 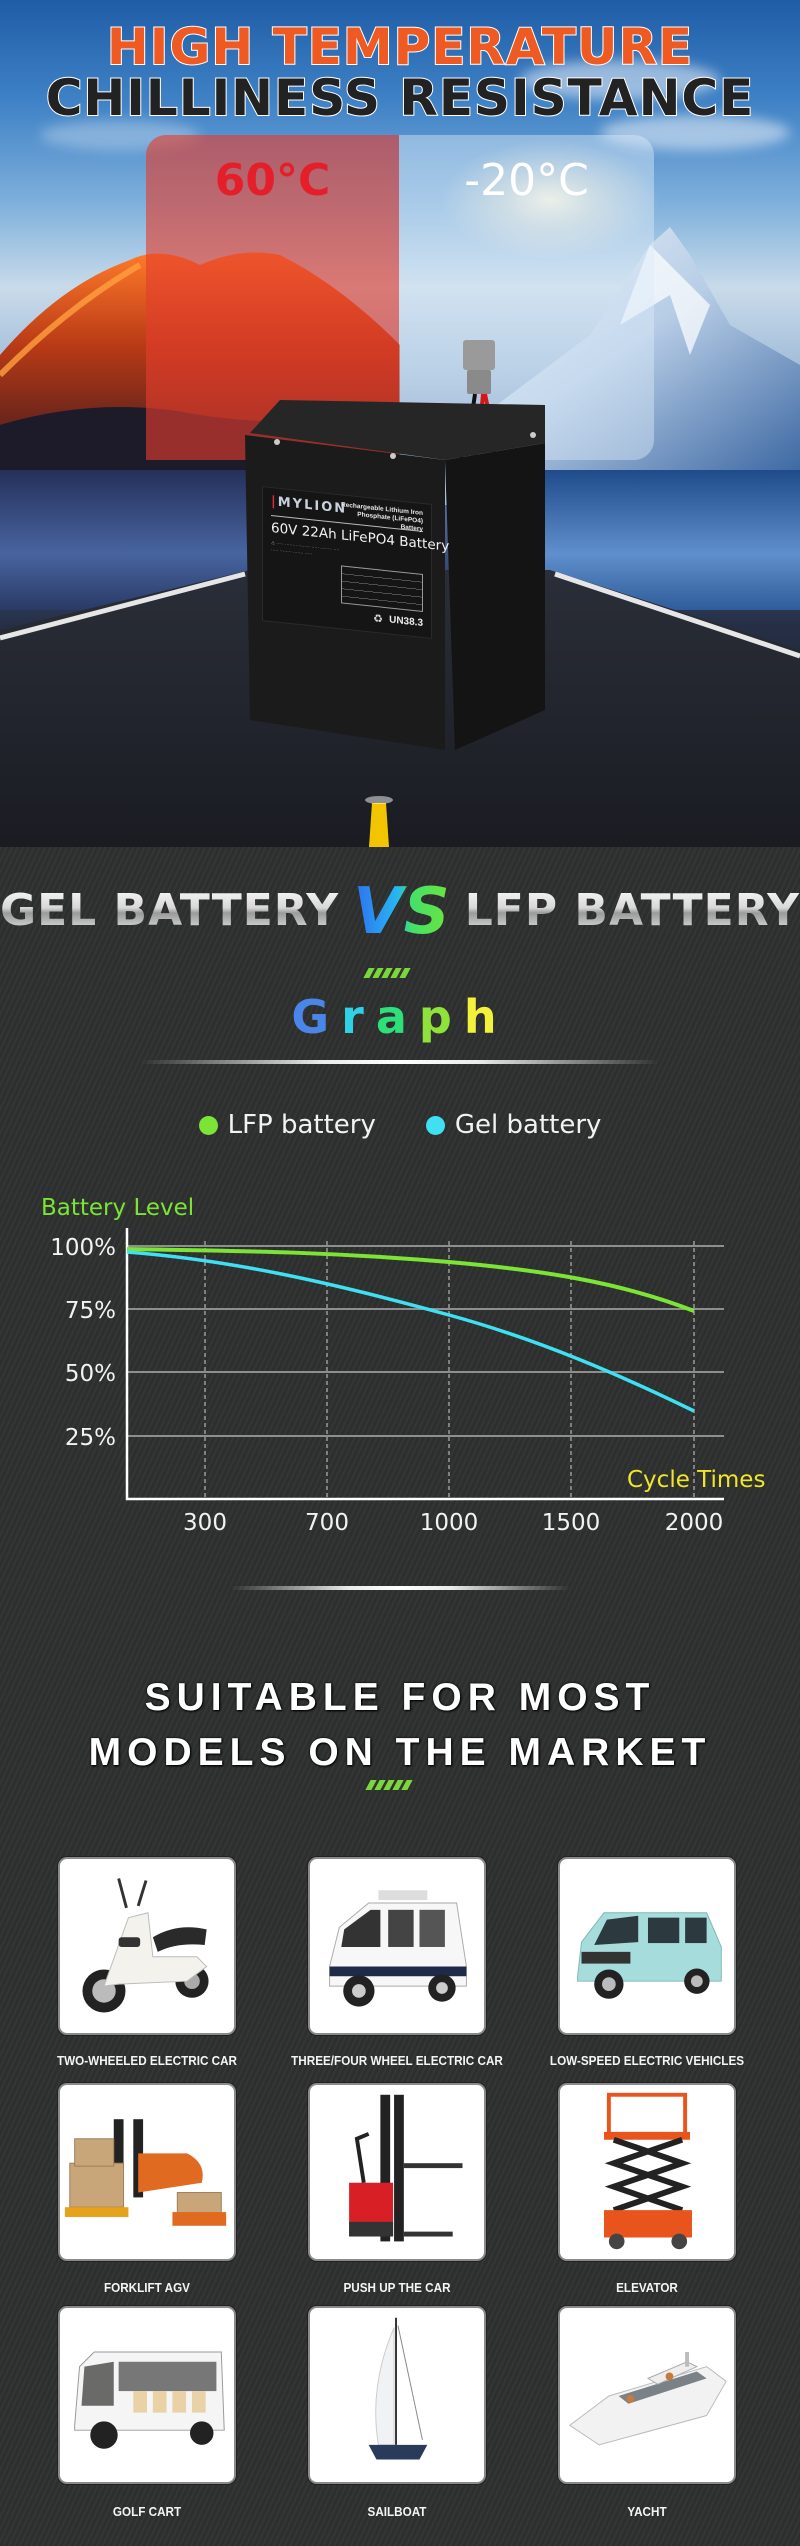 I want to click on sun-glow, so click(x=550, y=200).